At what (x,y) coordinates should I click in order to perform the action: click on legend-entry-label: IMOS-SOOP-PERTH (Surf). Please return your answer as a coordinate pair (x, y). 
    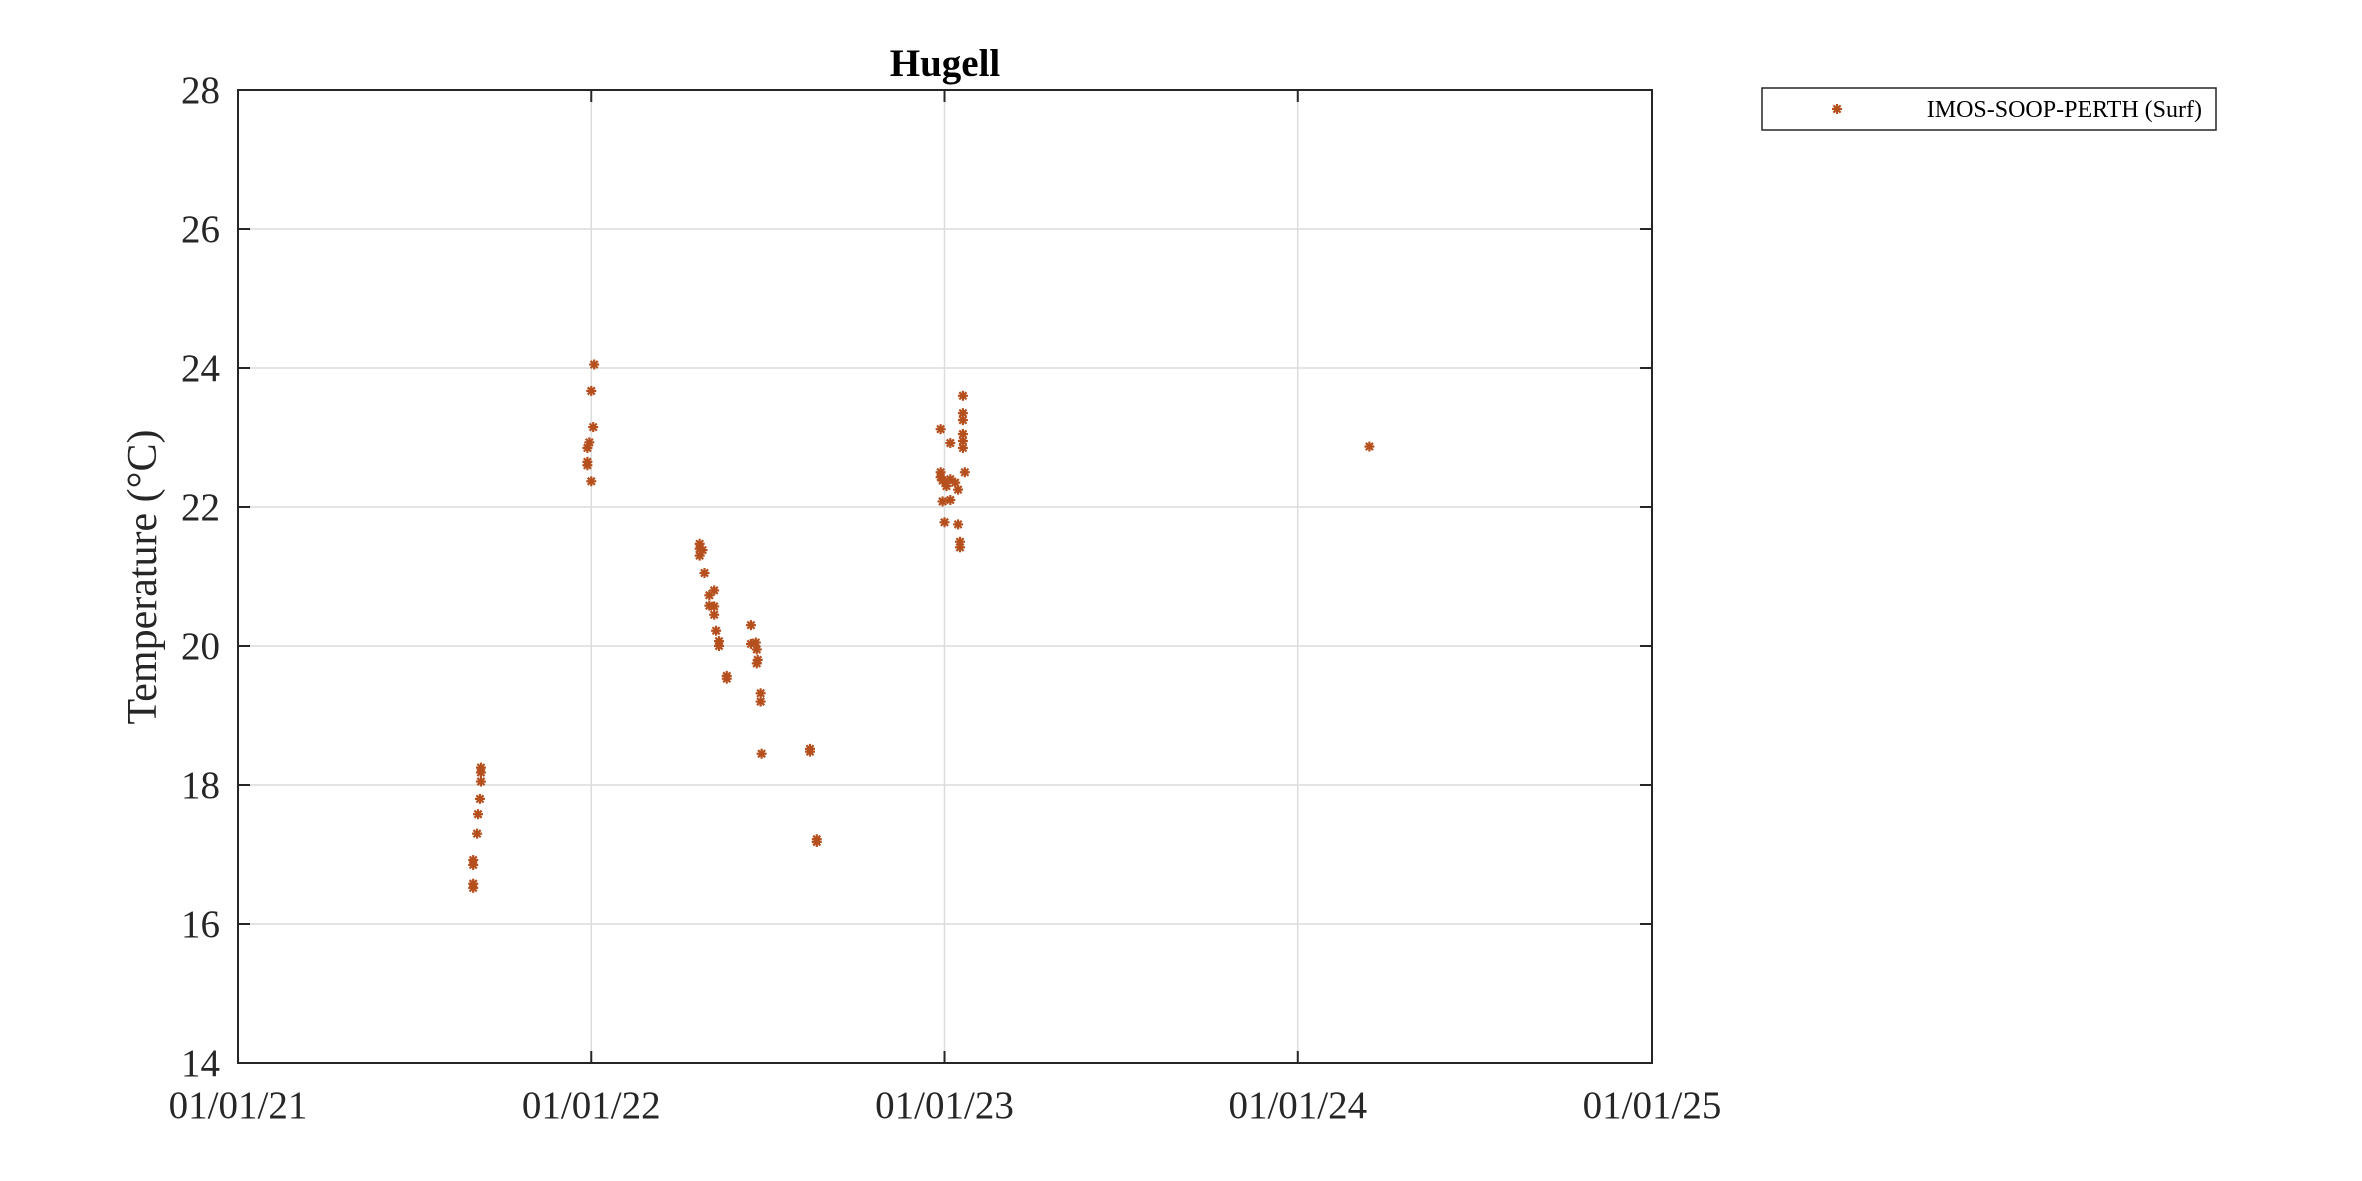
    Looking at the image, I should click on (2064, 110).